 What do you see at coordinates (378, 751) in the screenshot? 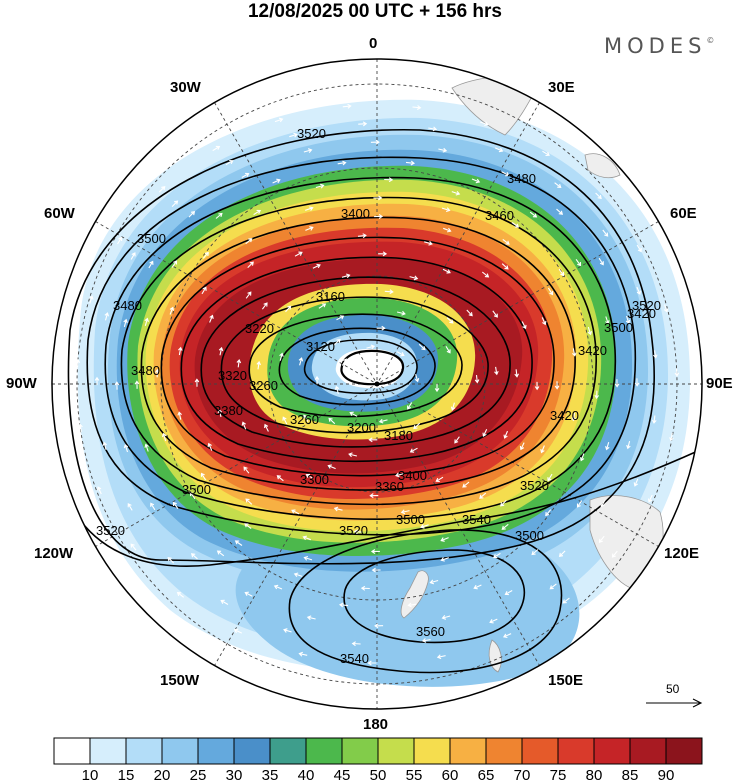
I see `colorbar-boxes` at bounding box center [378, 751].